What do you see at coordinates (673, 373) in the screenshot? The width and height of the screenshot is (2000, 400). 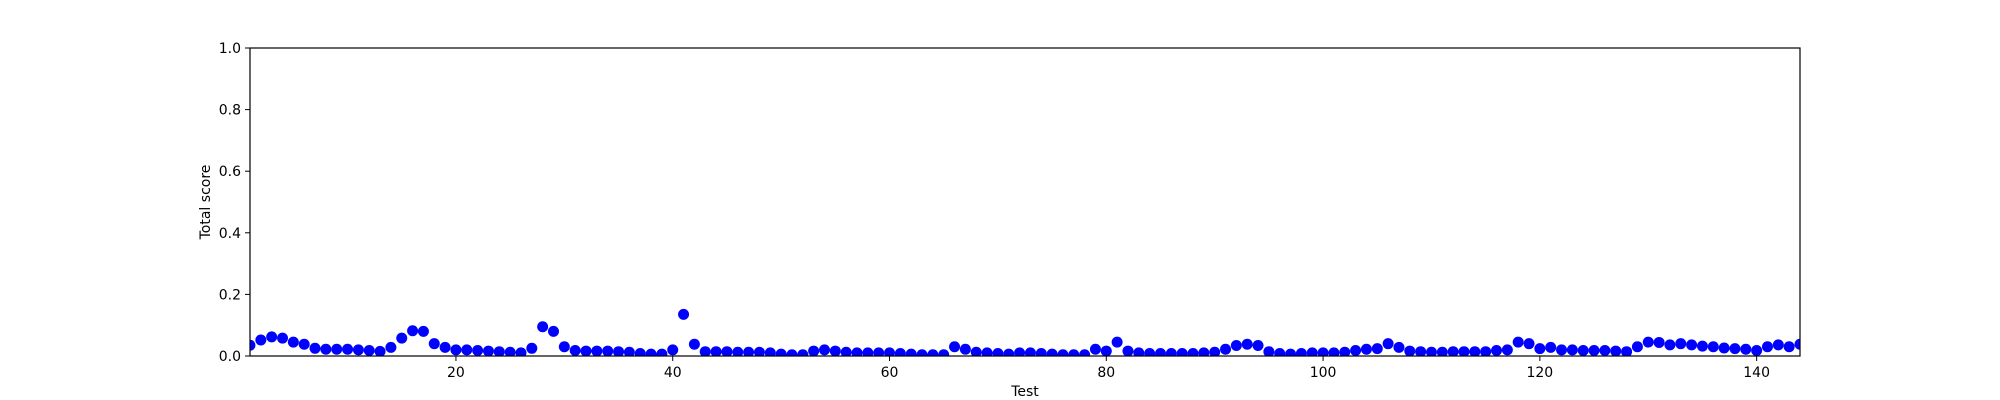 I see `x-tick-label: 40` at bounding box center [673, 373].